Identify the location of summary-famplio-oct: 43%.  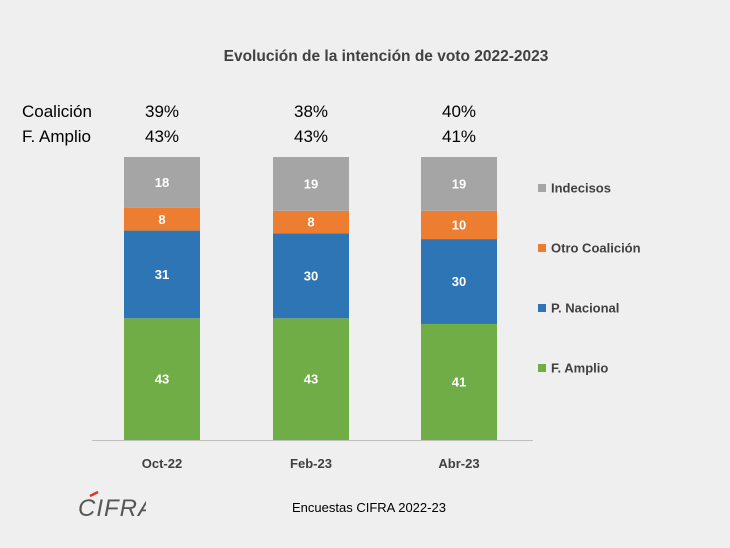
(162, 136).